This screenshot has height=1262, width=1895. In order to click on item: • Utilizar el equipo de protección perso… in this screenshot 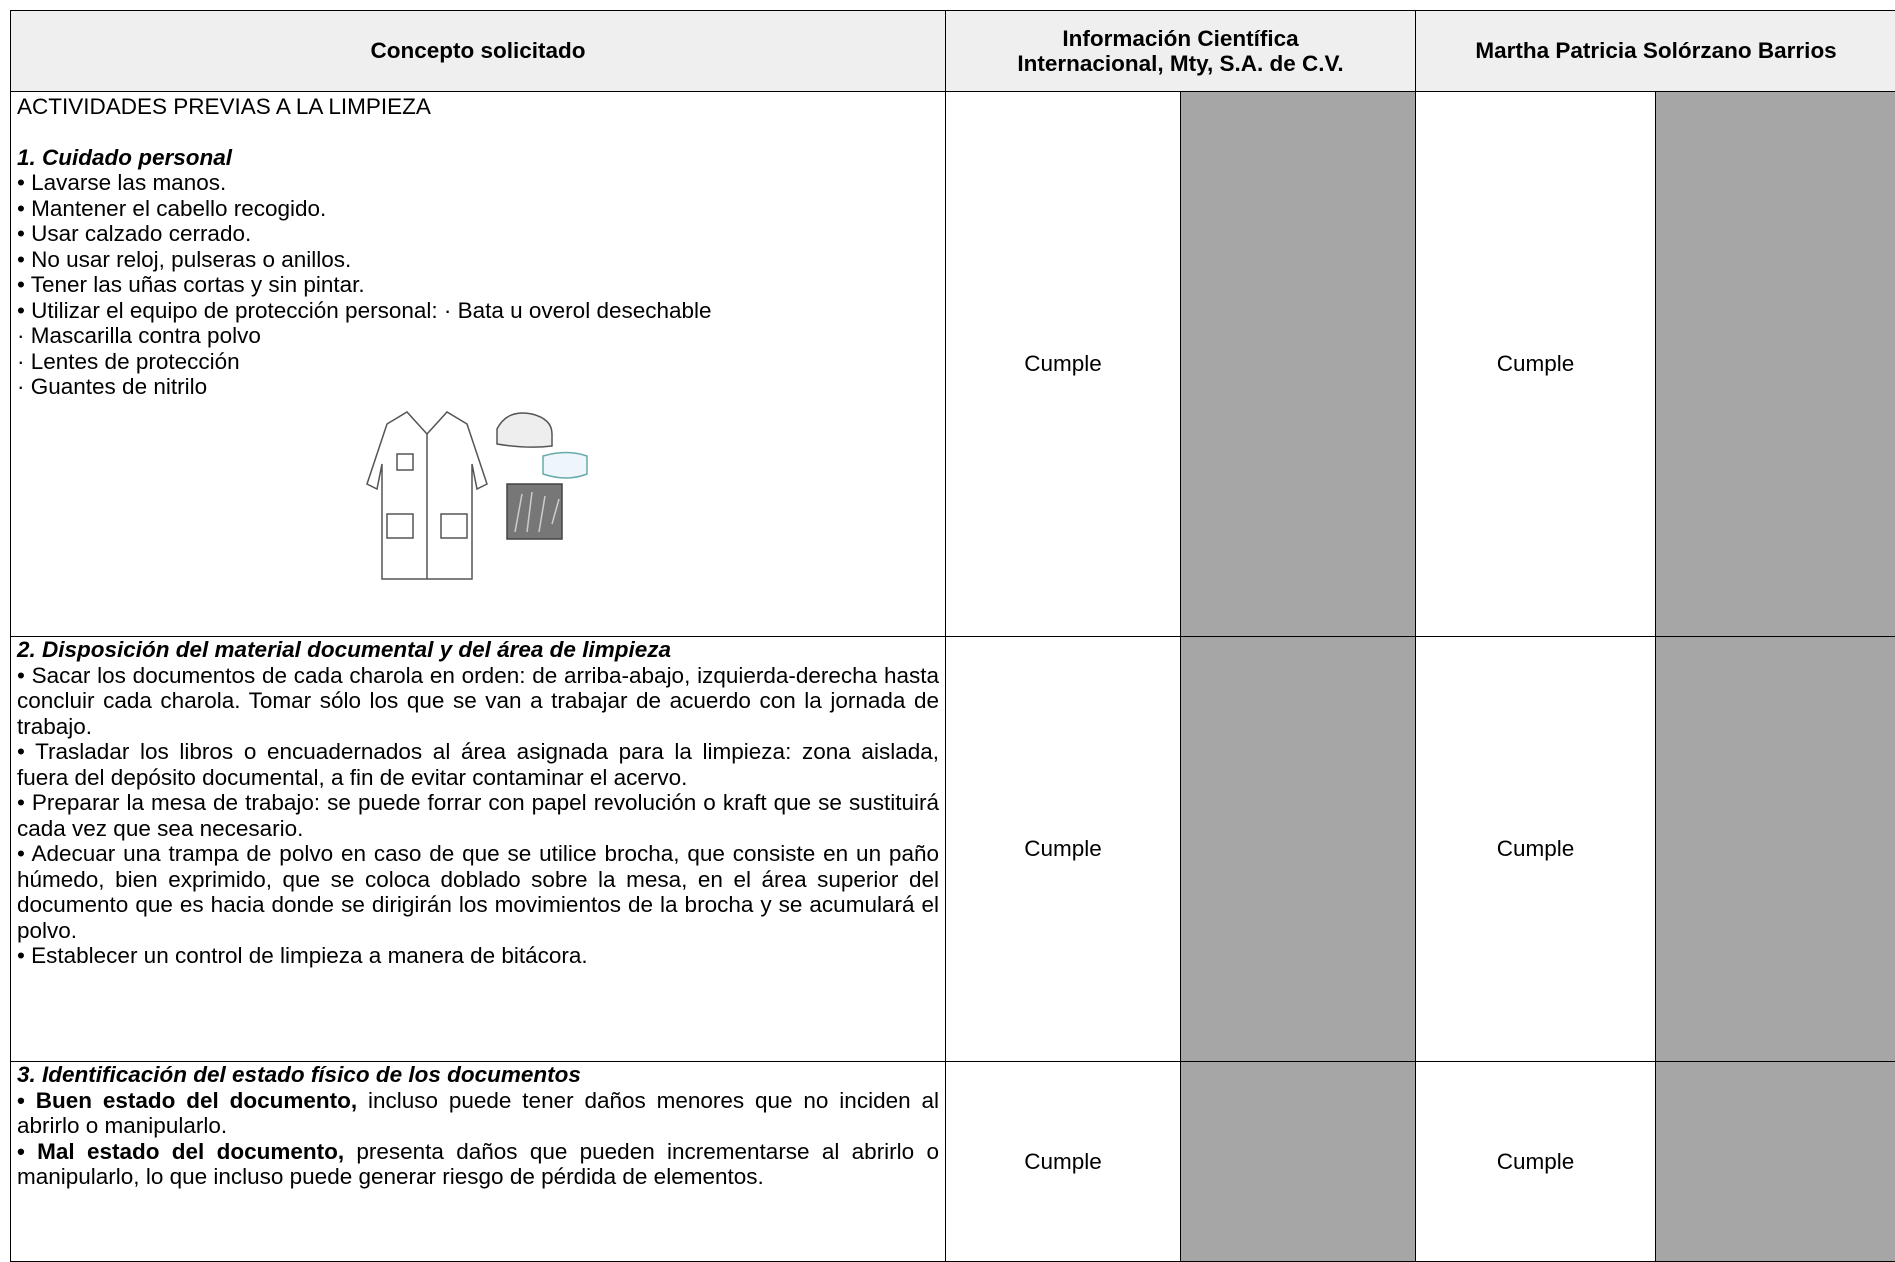, I will do `click(478, 311)`.